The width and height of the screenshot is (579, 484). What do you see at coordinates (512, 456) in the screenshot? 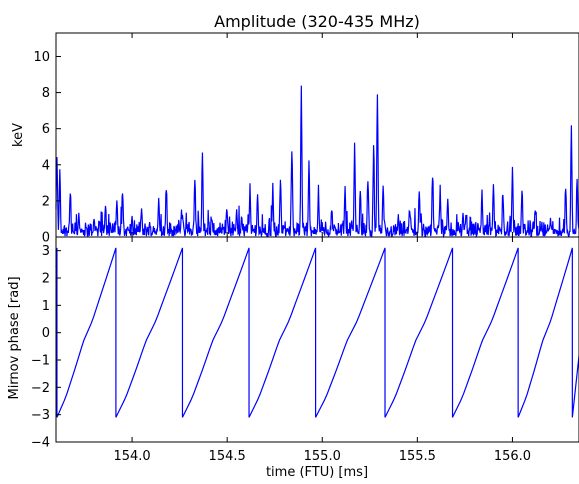
I see `x-tick-label: 156.0` at bounding box center [512, 456].